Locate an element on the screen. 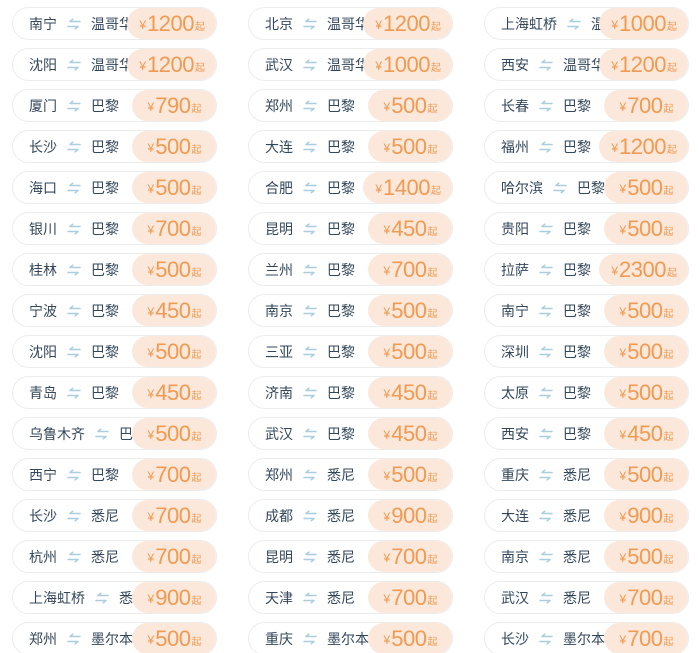 Image resolution: width=700 pixels, height=653 pixels. route-card: 武汉 巴黎 ¥ 450 起 is located at coordinates (350, 433).